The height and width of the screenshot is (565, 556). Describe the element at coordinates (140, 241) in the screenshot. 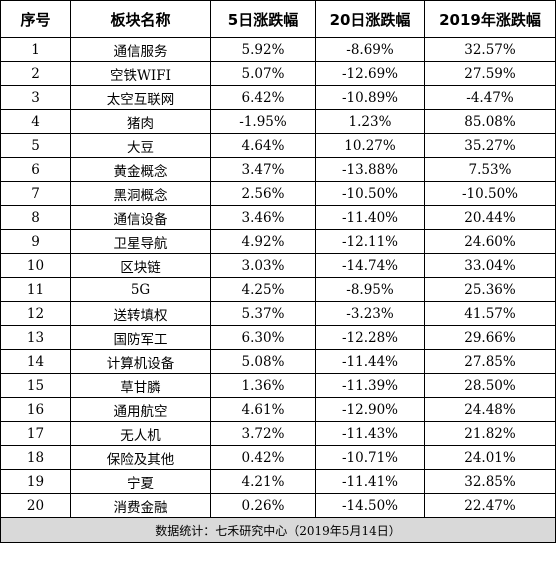

I see `sector-name: 卫星导航` at that location.